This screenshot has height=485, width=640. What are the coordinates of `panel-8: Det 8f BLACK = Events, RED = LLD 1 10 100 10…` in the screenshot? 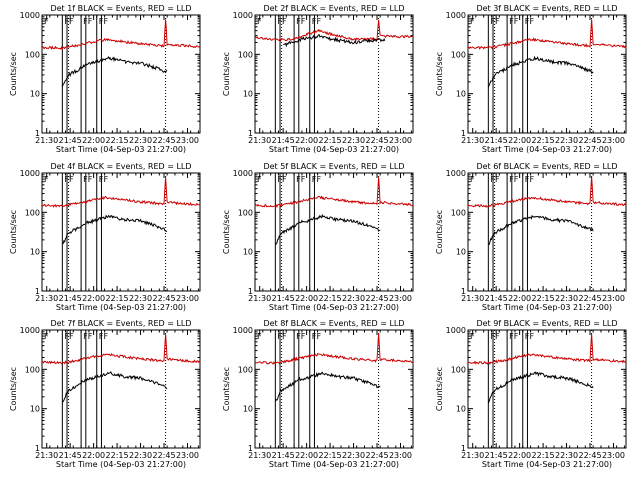 It's located at (318, 394).